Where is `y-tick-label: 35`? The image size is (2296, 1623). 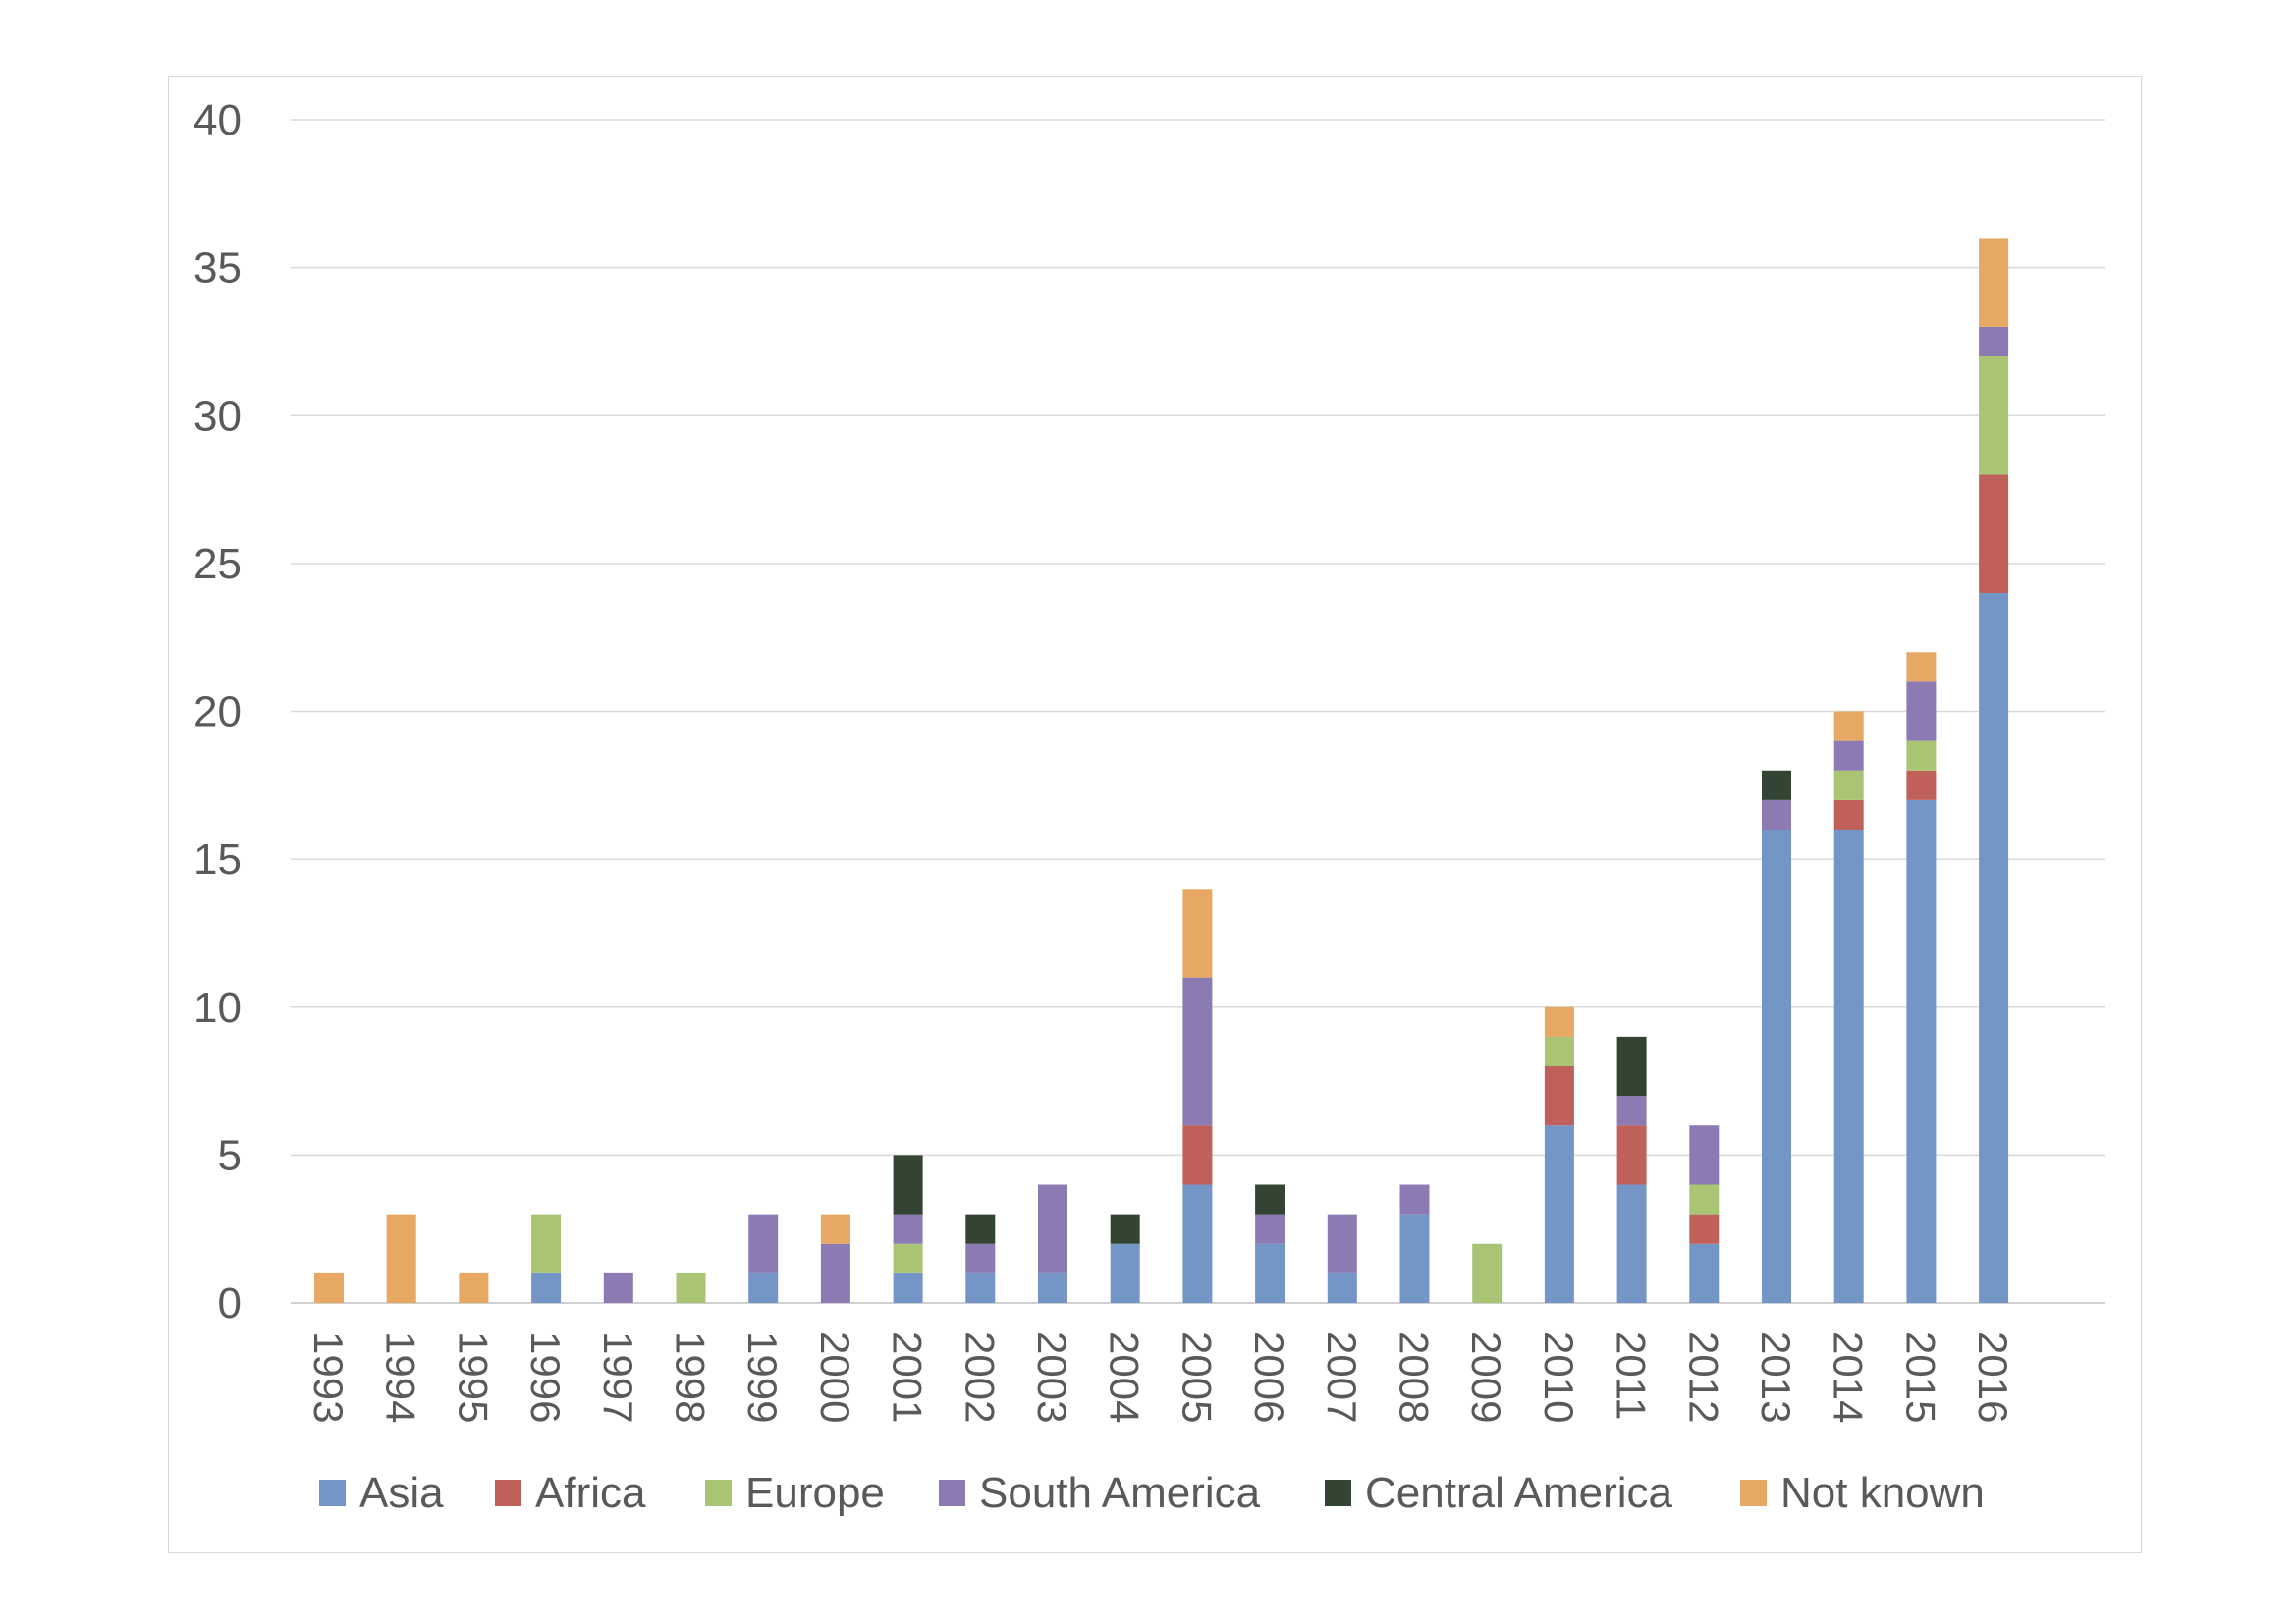
y-tick-label: 35 is located at coordinates (217, 268).